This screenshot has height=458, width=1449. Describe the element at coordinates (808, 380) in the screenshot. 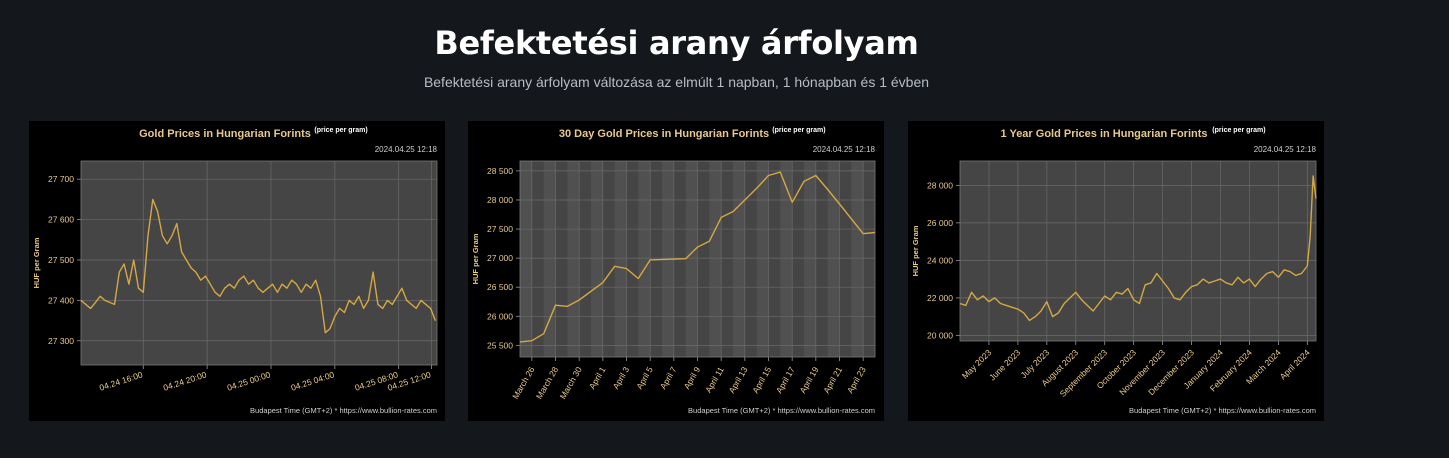

I see `x-tick-label: April 19` at that location.